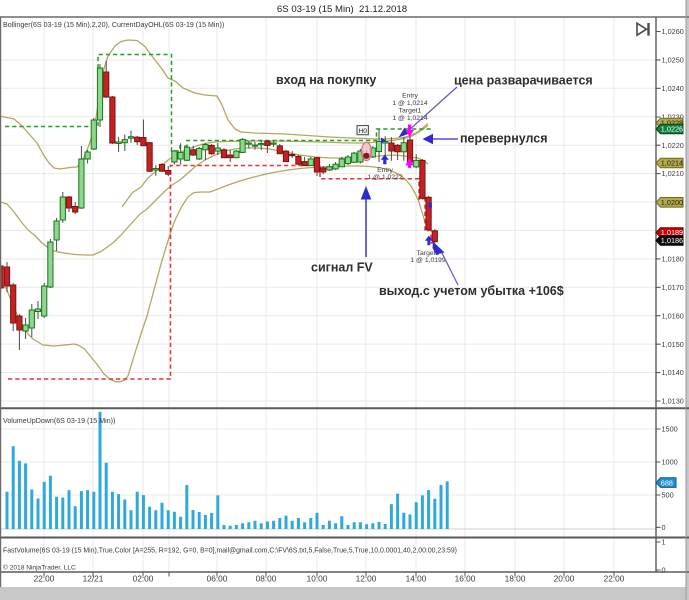 The width and height of the screenshot is (689, 600). What do you see at coordinates (668, 495) in the screenshot?
I see `svg-text: 500` at bounding box center [668, 495].